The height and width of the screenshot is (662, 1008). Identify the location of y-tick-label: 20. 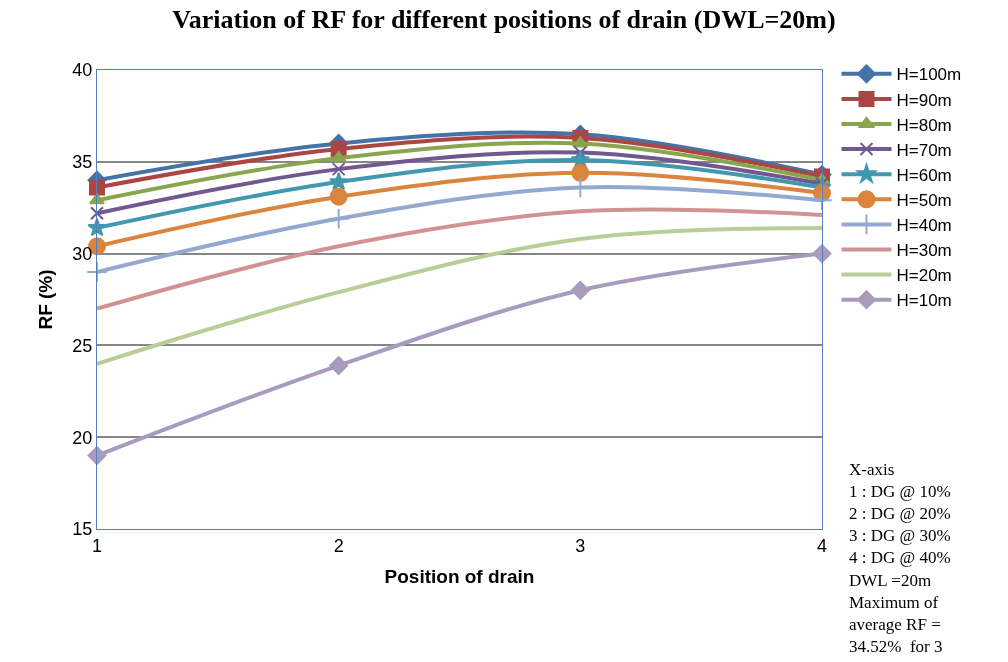
(82, 437).